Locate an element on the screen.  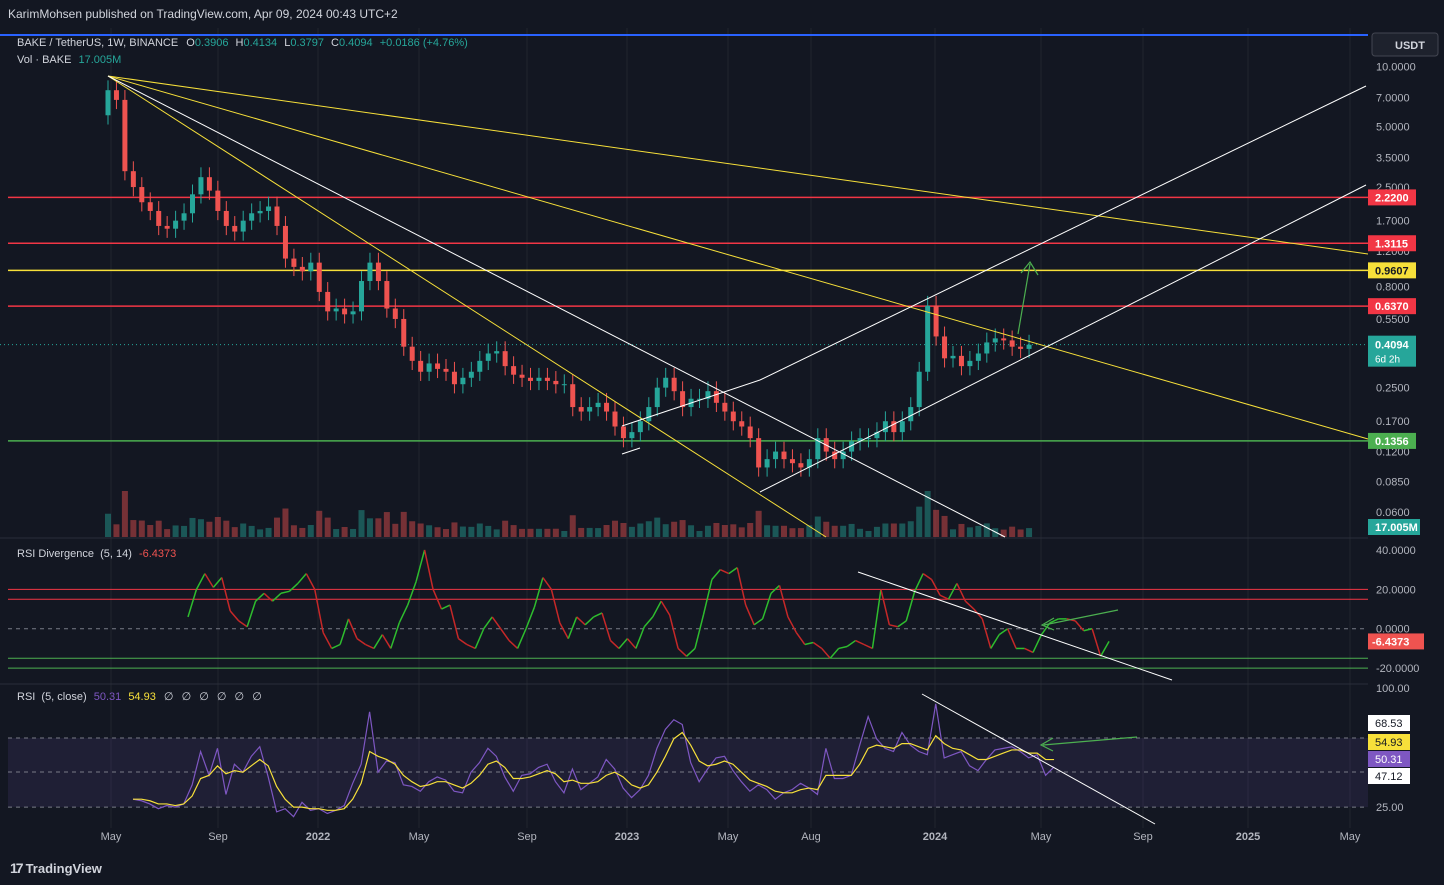
price-axis is located at coordinates (1406, 428).